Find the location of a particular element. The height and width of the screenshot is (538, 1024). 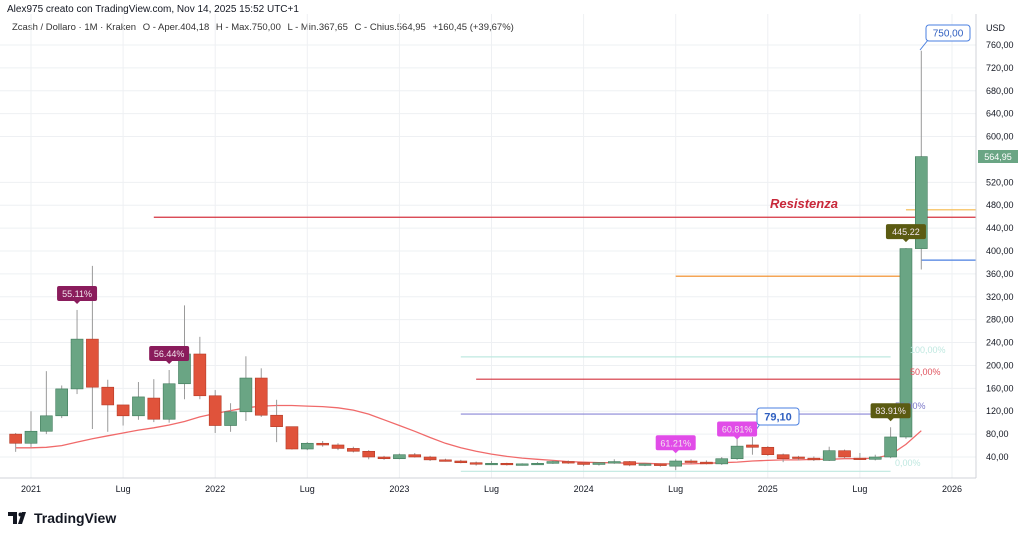

fib-50-label: 50,00% is located at coordinates (925, 372).